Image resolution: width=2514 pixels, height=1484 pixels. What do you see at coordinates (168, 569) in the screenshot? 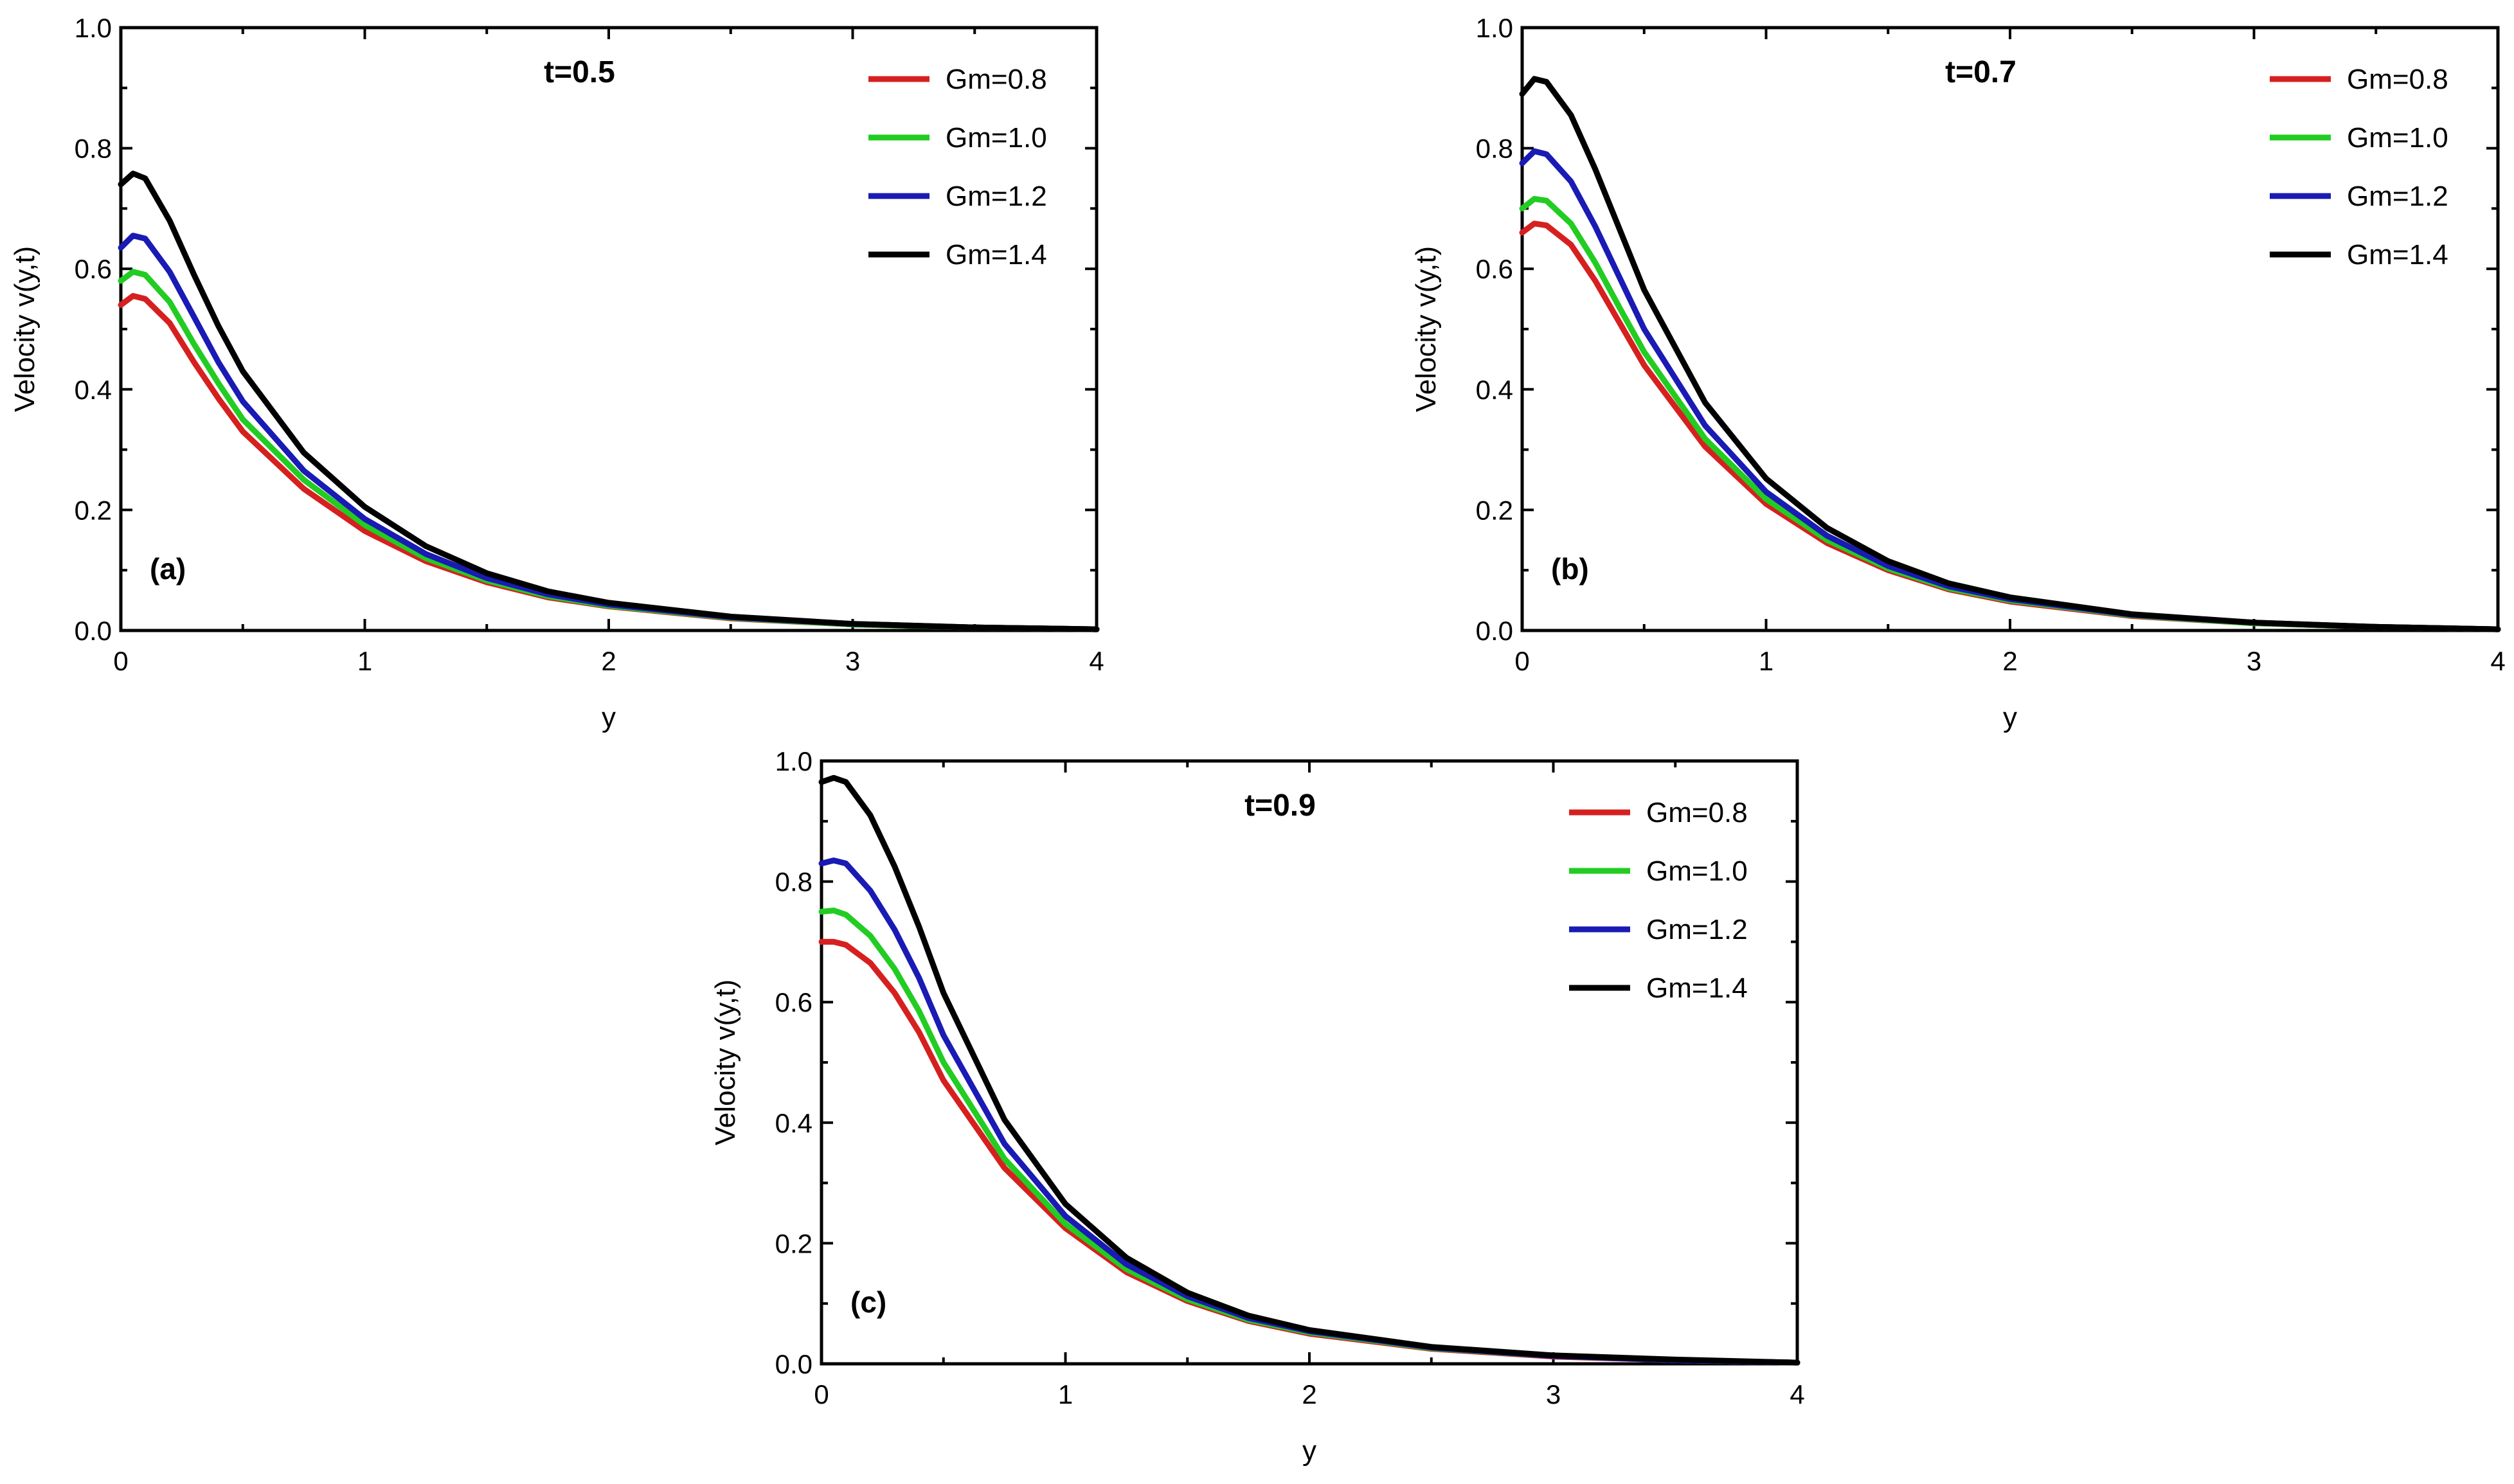
I see `panel-label: (a)` at bounding box center [168, 569].